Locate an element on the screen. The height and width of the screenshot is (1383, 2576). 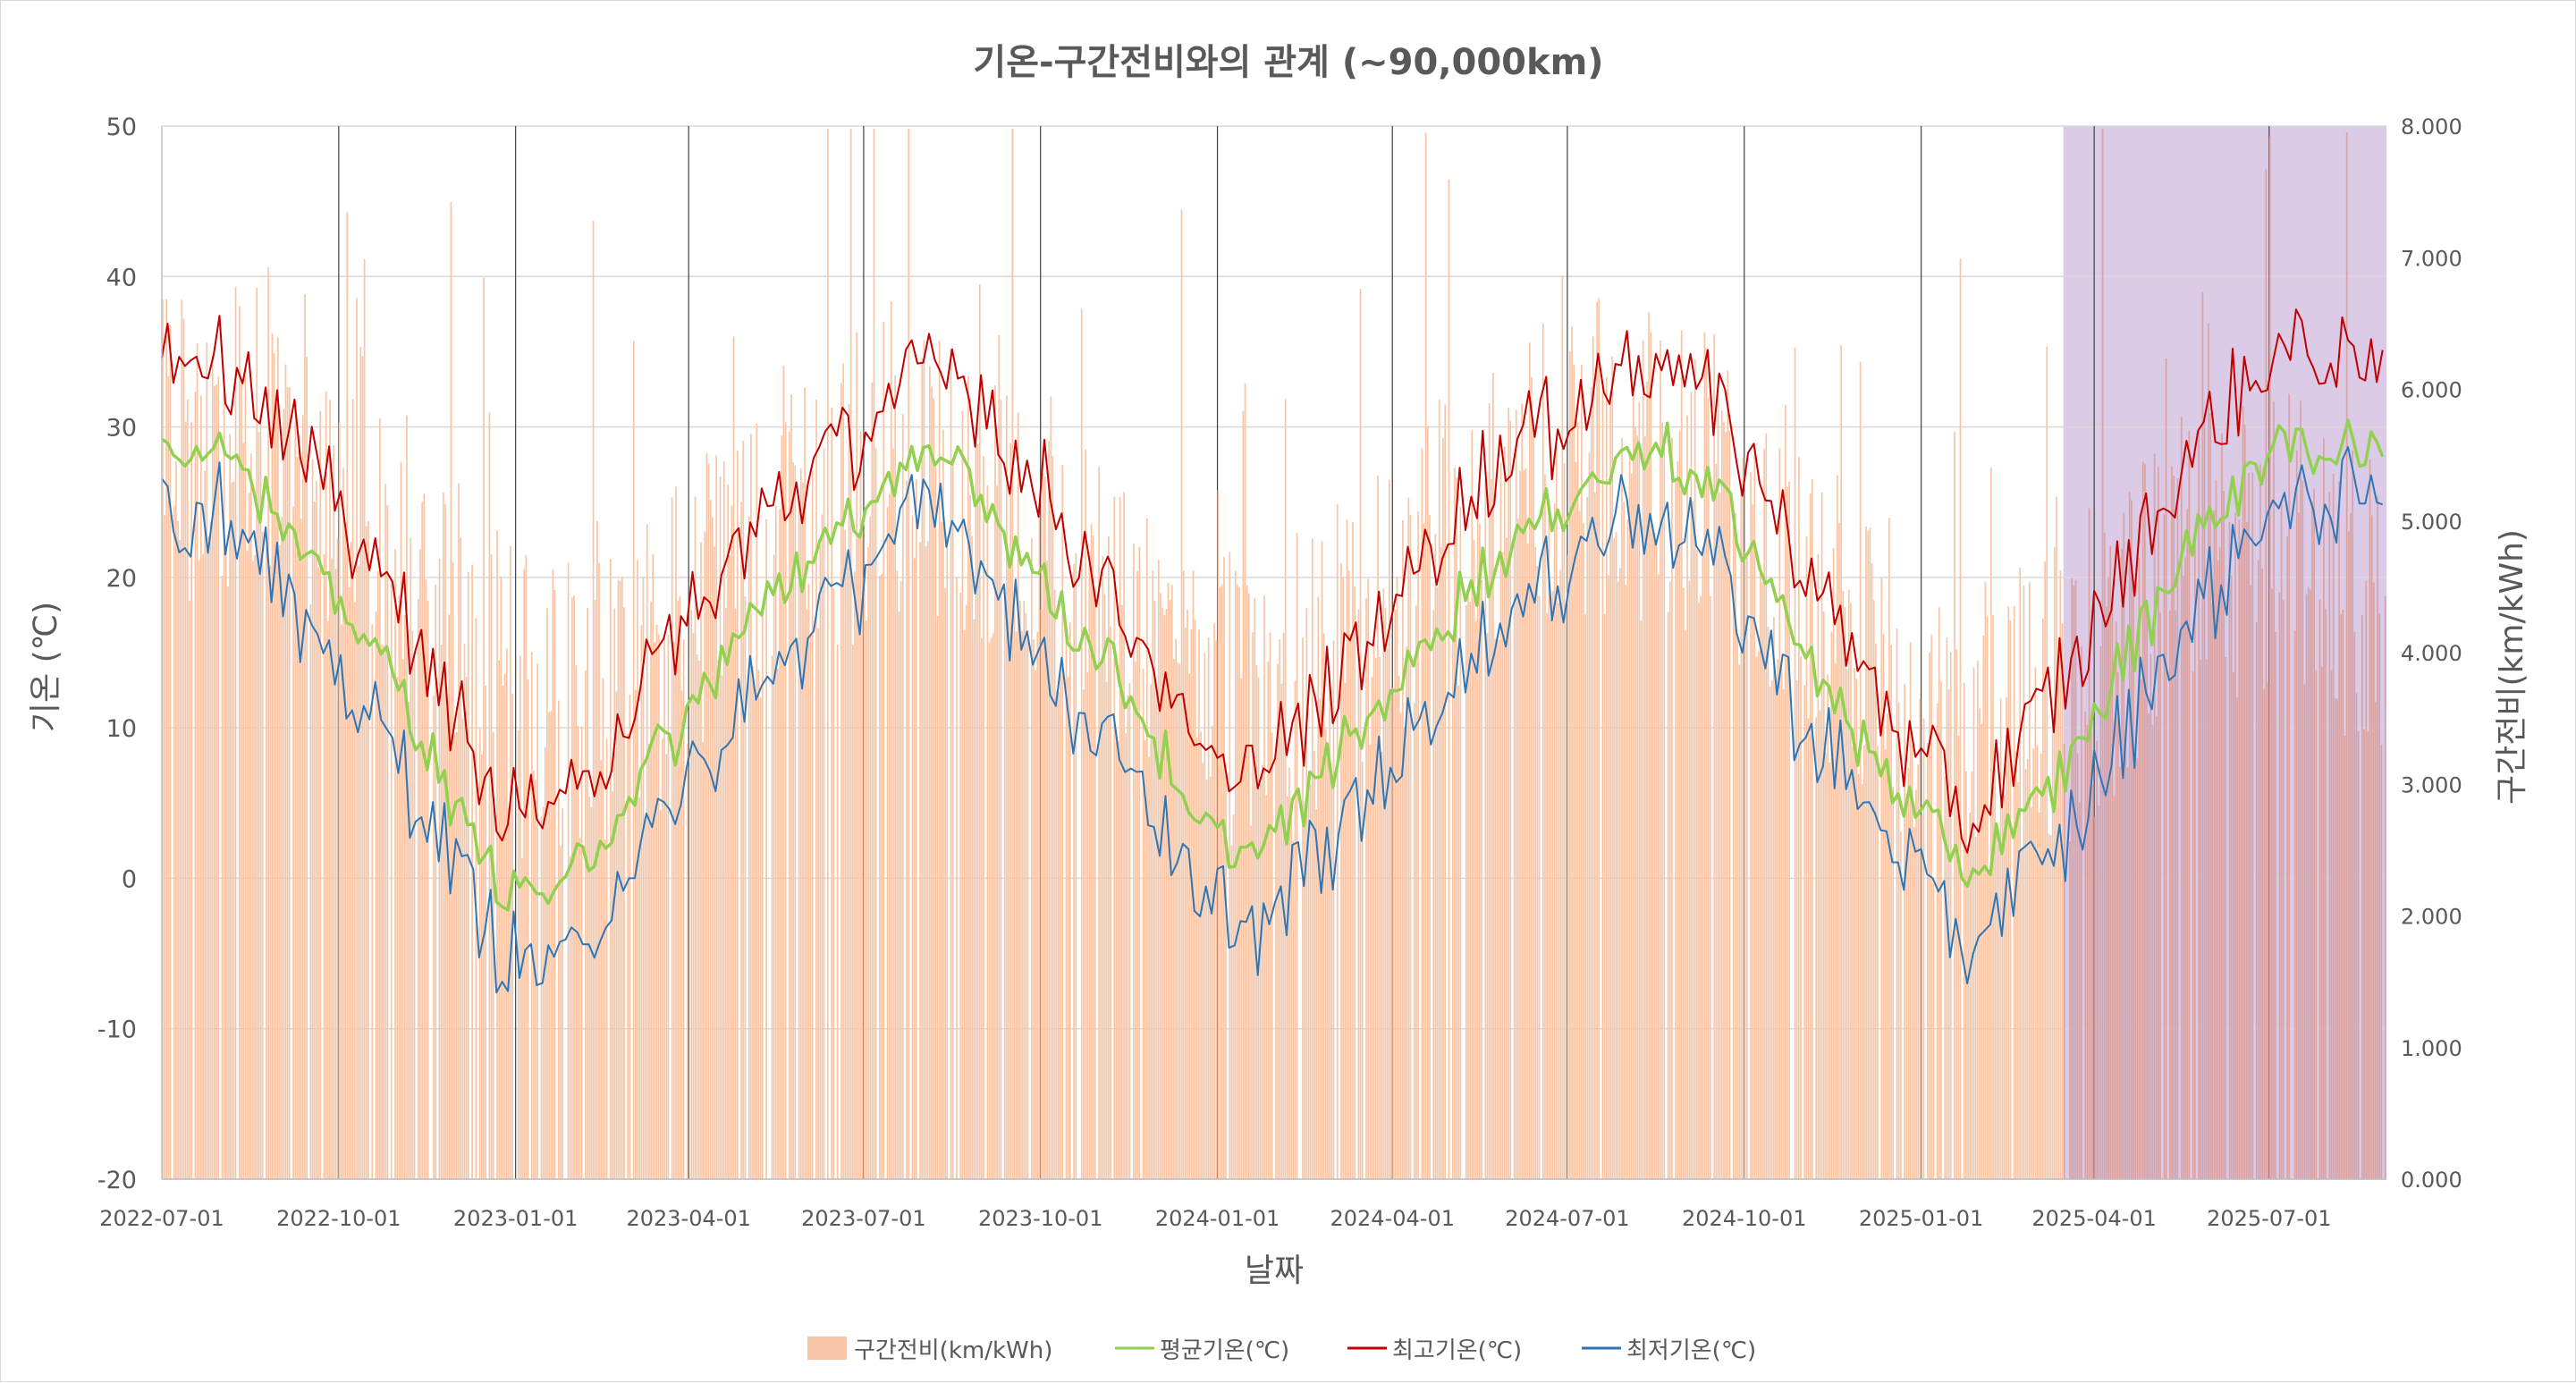
y-right-tick-label: 8.000 is located at coordinates (2431, 126).